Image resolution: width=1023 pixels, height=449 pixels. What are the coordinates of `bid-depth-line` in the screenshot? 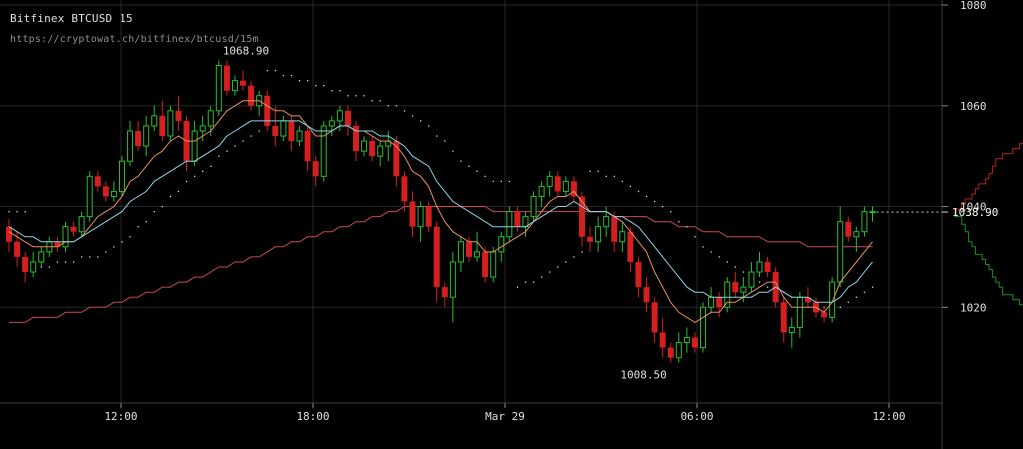 It's located at (988, 259).